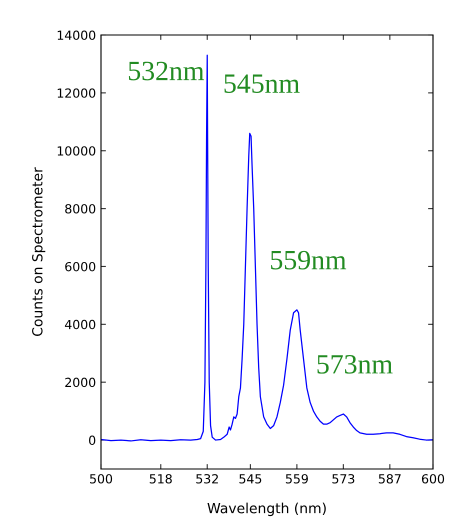 This screenshot has width=474, height=532. I want to click on y-tick-label: 6000, so click(80, 267).